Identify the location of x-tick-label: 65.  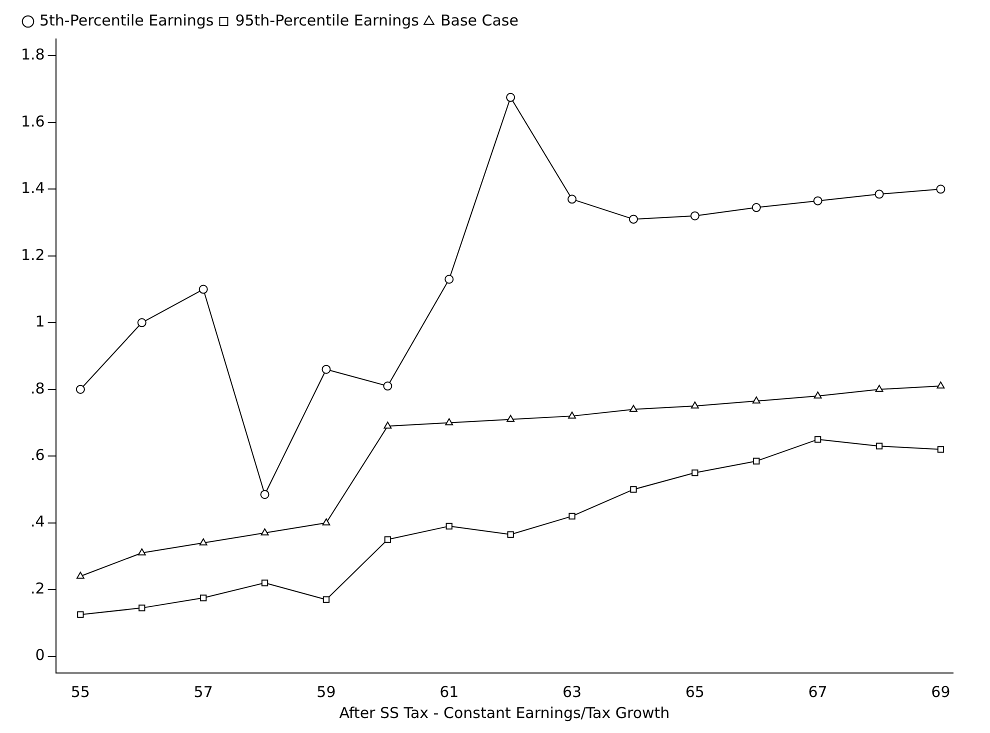
(694, 691).